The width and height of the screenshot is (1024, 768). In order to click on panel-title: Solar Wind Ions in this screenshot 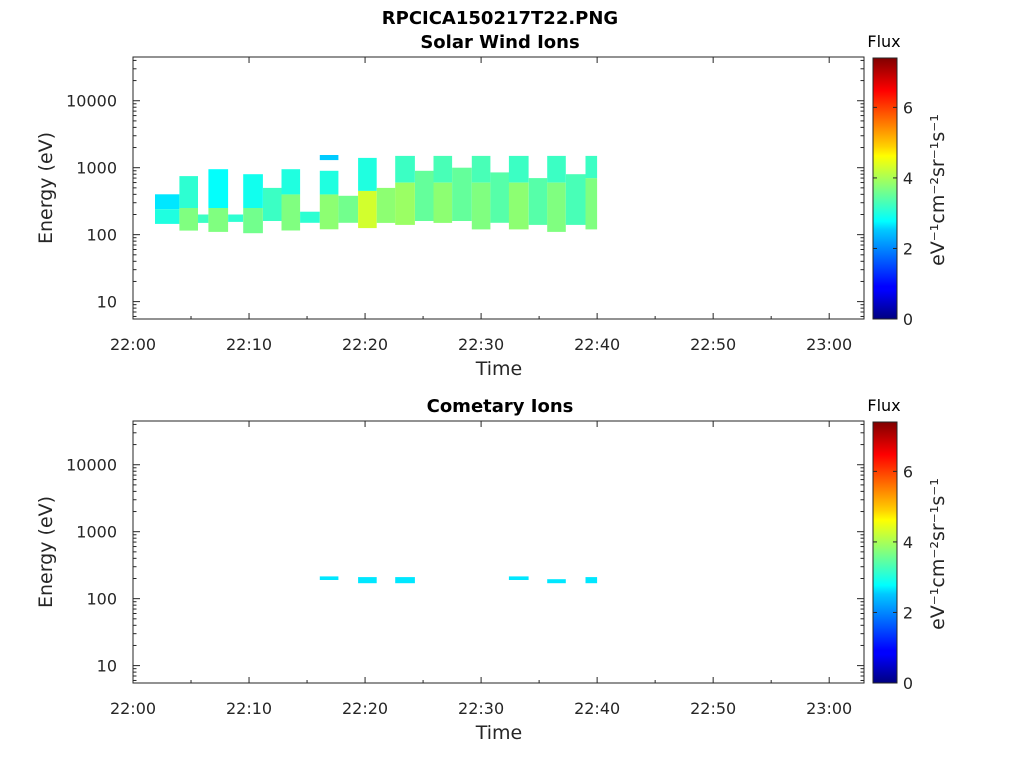, I will do `click(499, 42)`.